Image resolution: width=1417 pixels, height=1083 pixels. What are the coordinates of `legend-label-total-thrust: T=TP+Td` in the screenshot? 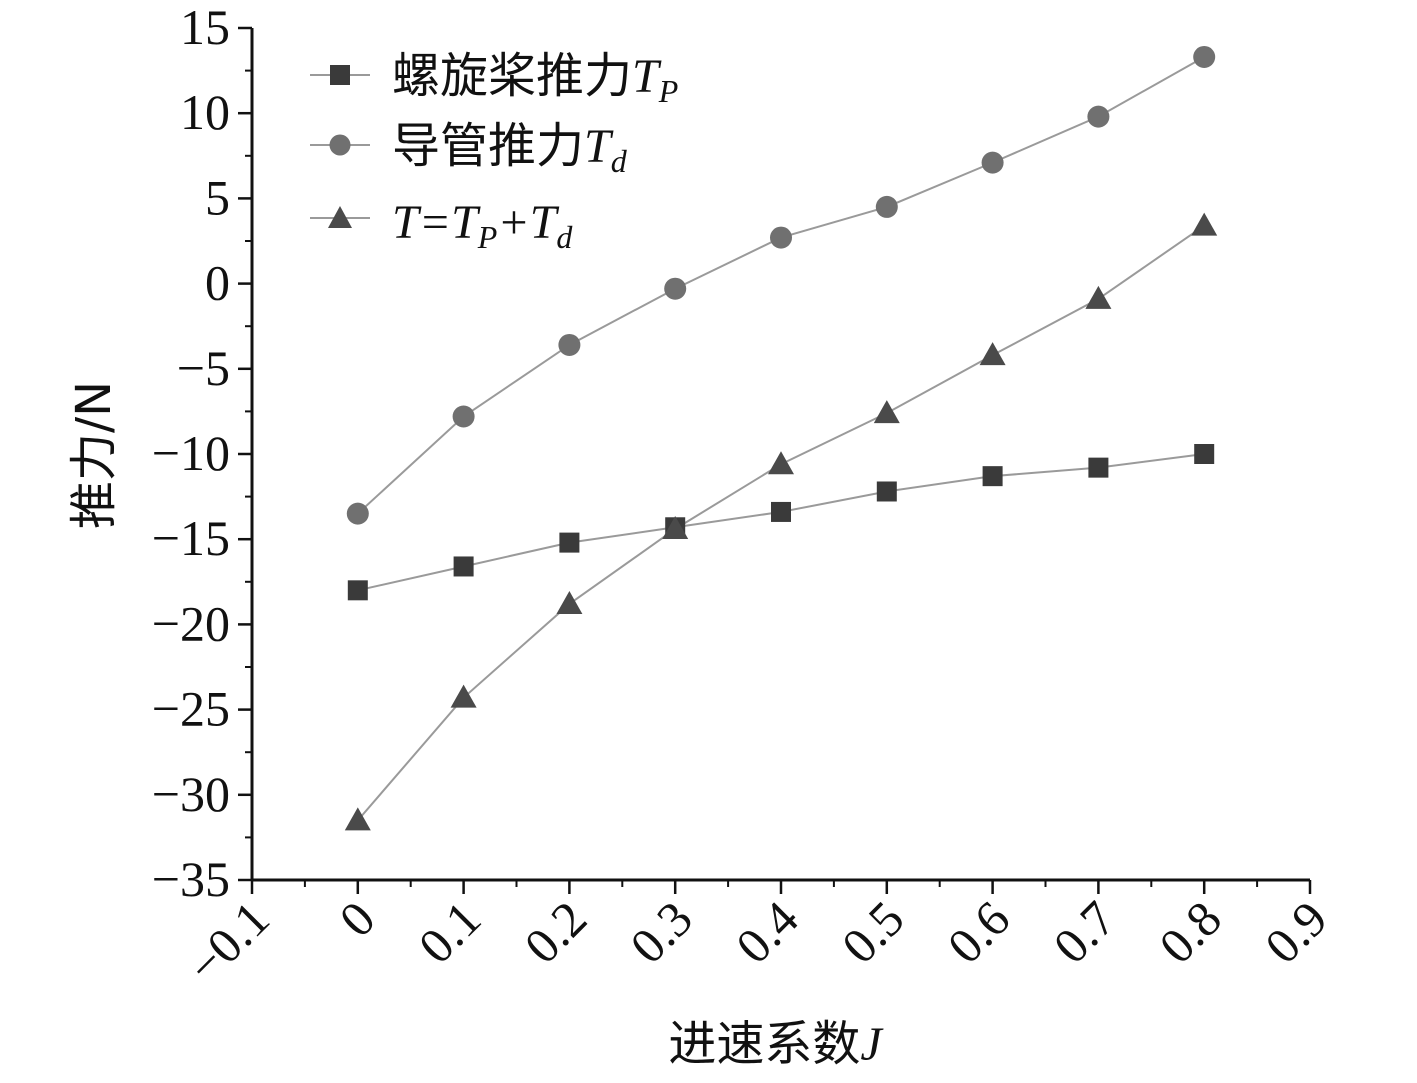 It's located at (482, 225).